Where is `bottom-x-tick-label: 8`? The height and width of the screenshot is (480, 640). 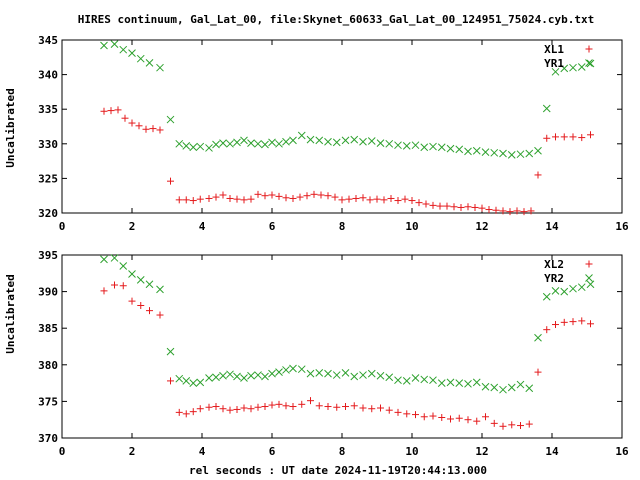 bottom-x-tick-label: 8 is located at coordinates (342, 451).